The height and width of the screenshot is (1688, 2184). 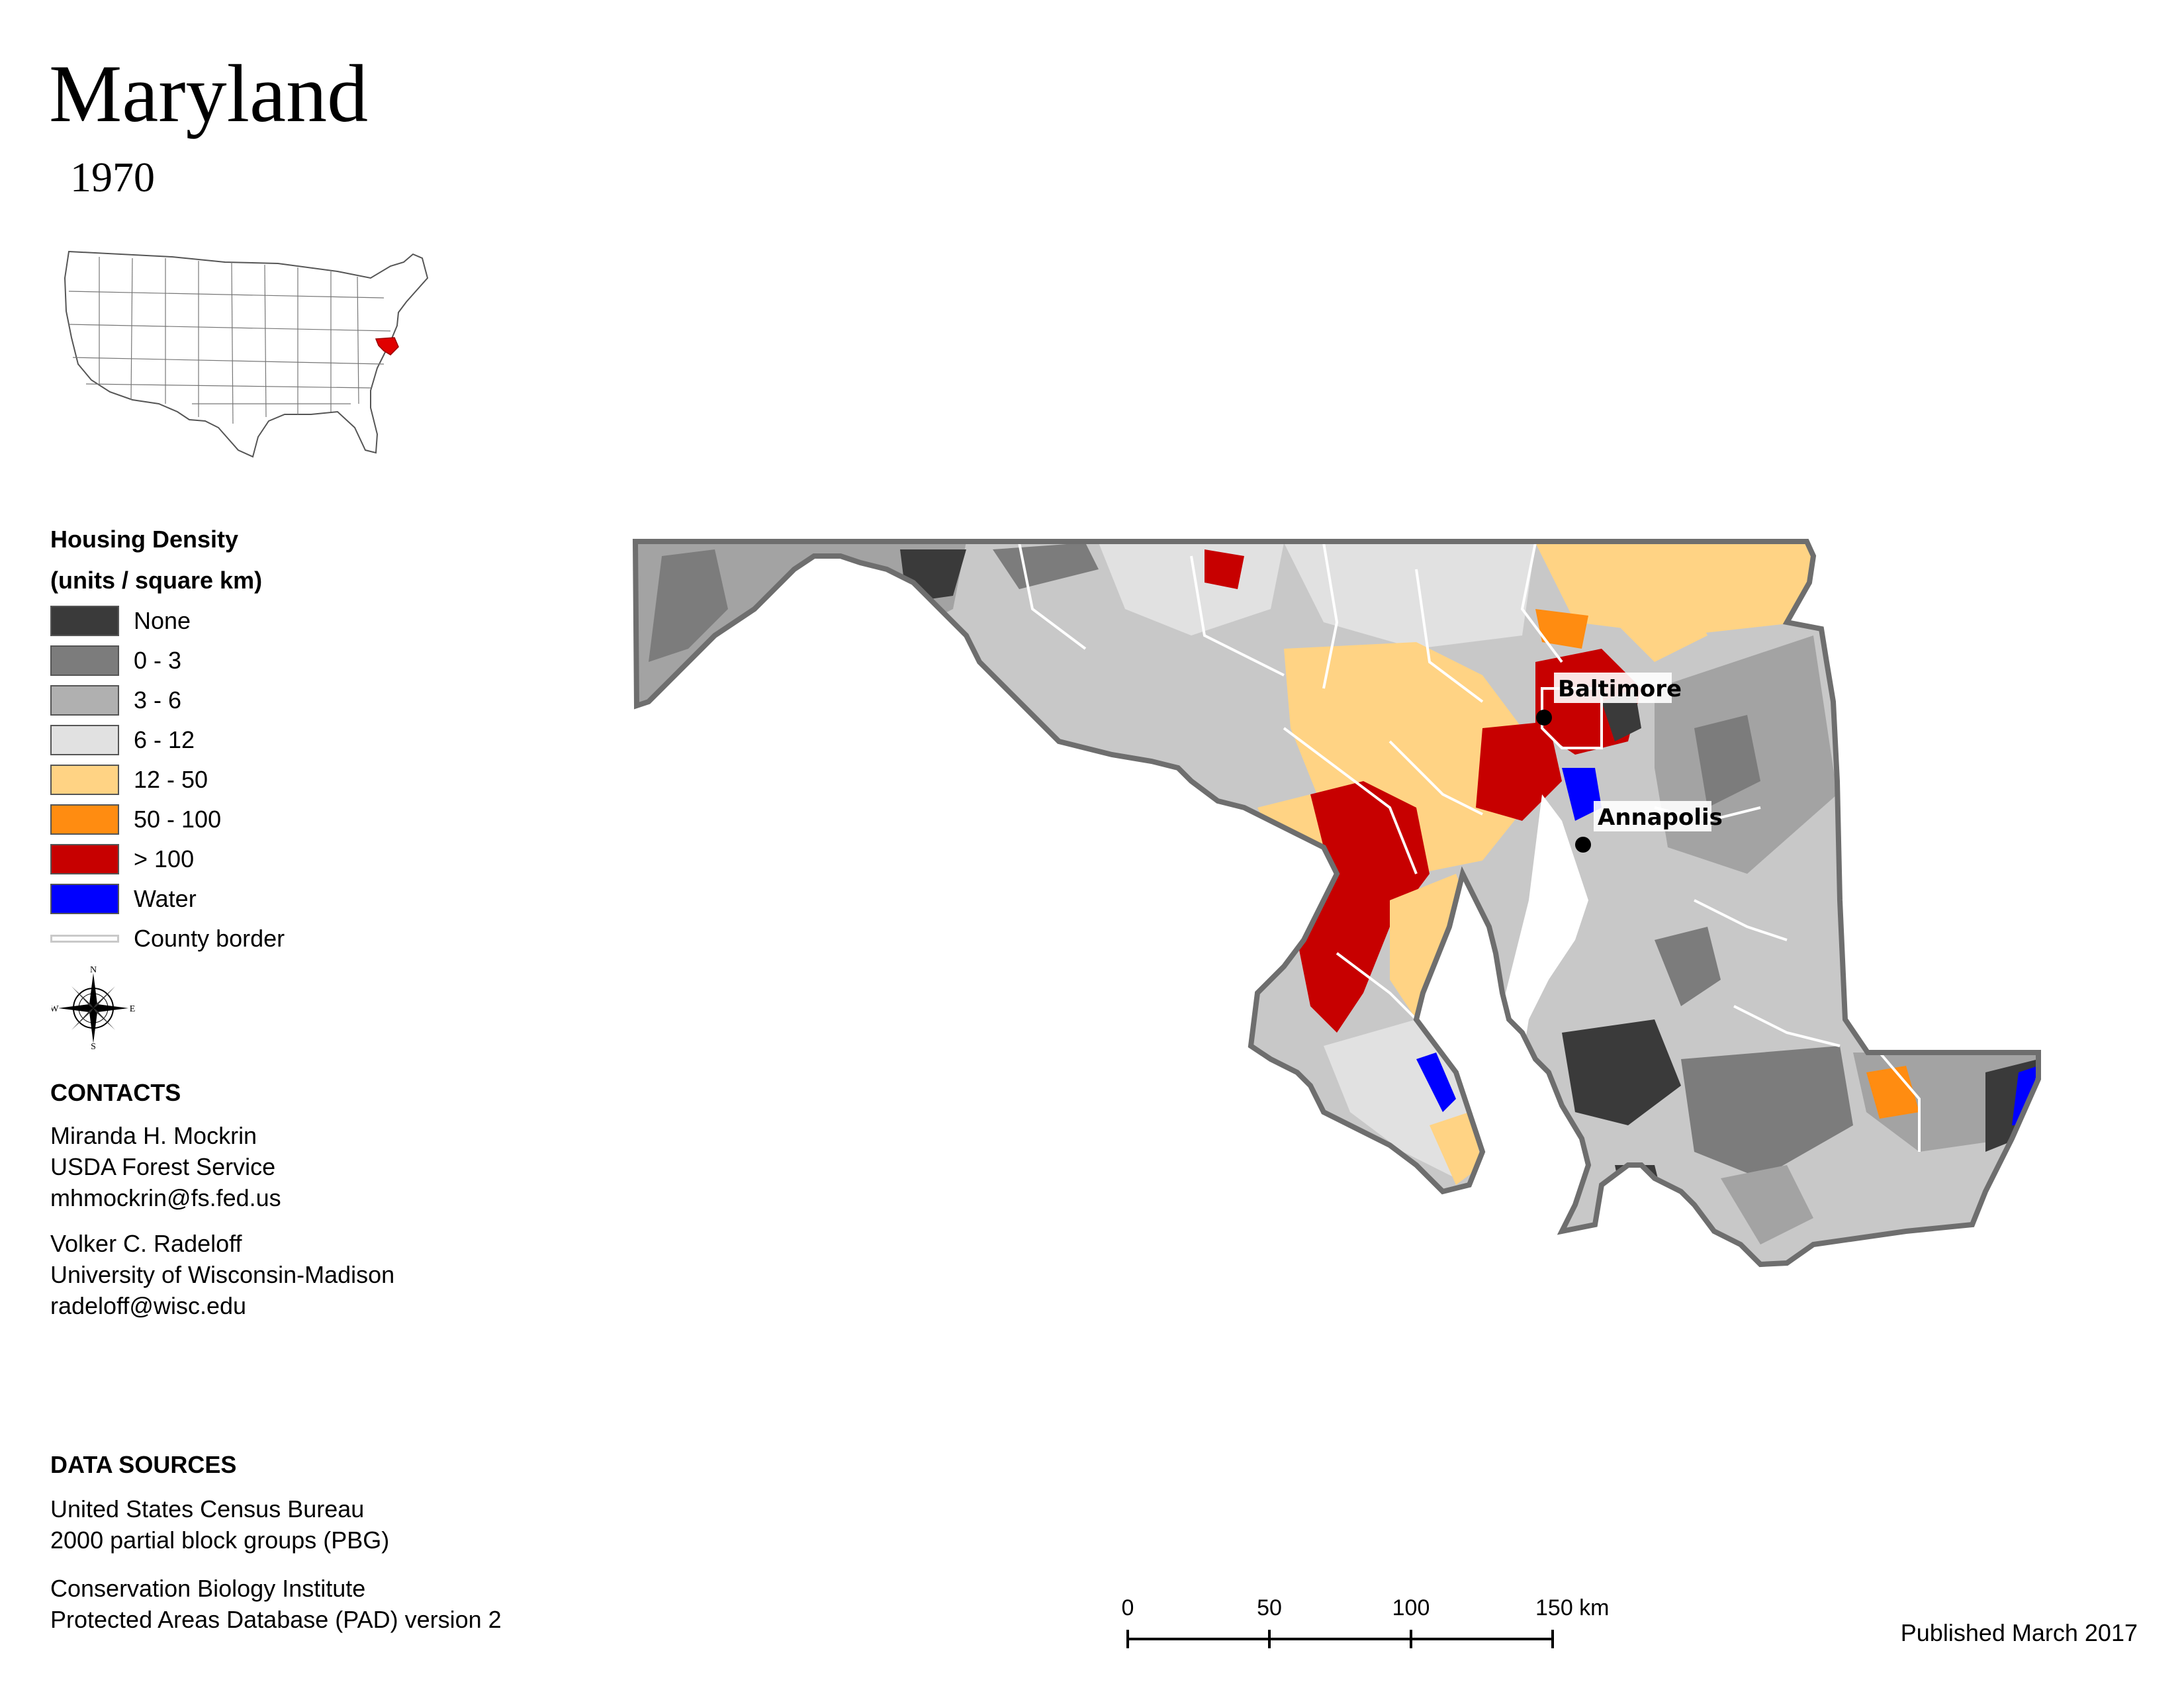 What do you see at coordinates (143, 1464) in the screenshot?
I see `data-sources-heading: DATA SOURCES` at bounding box center [143, 1464].